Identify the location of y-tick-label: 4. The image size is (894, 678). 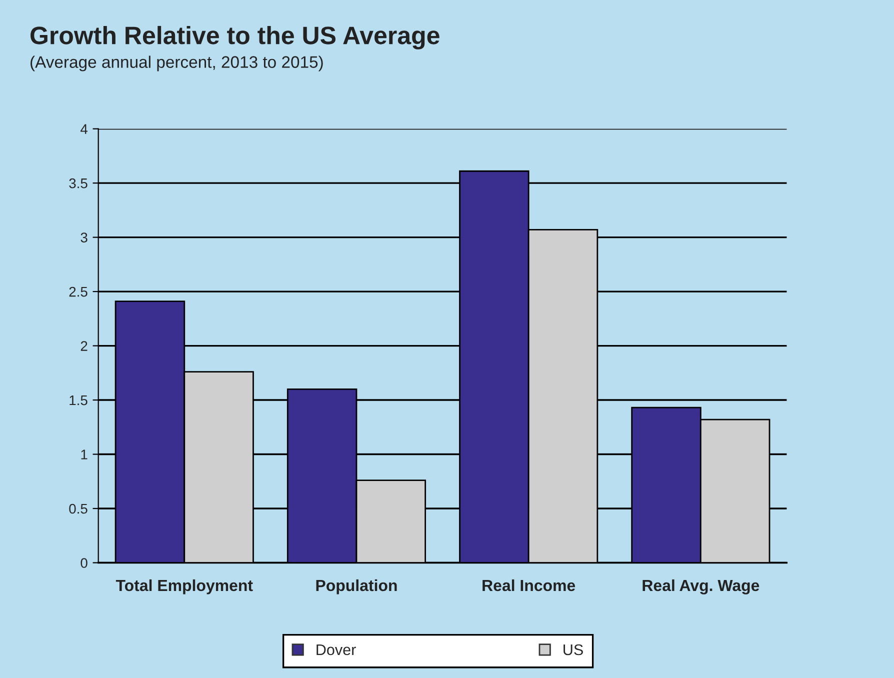
(84, 129).